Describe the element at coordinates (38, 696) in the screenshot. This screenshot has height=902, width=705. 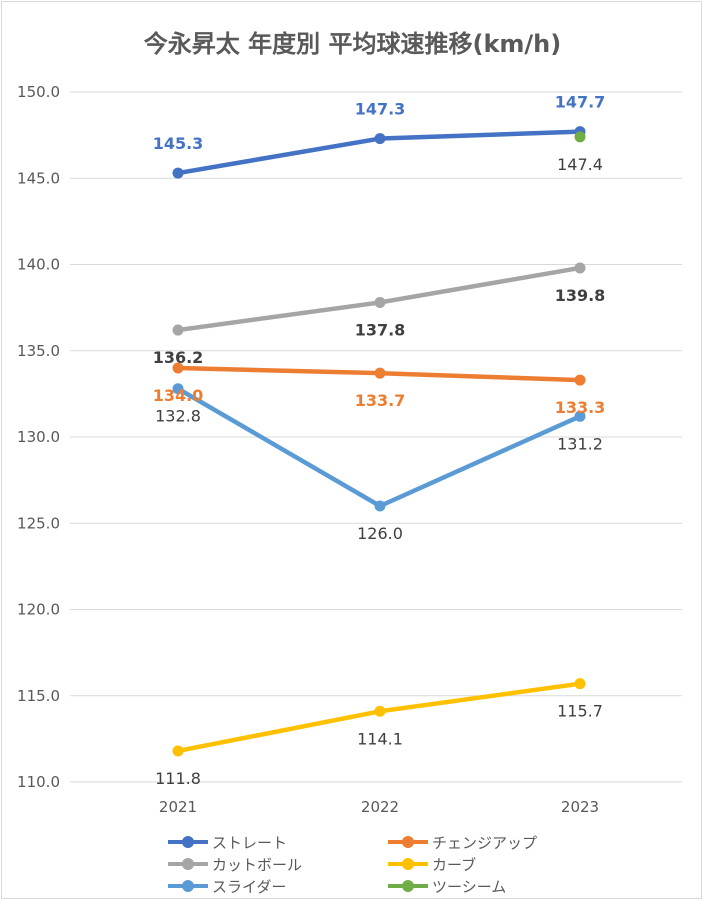
I see `y-tick-label: 115.0` at that location.